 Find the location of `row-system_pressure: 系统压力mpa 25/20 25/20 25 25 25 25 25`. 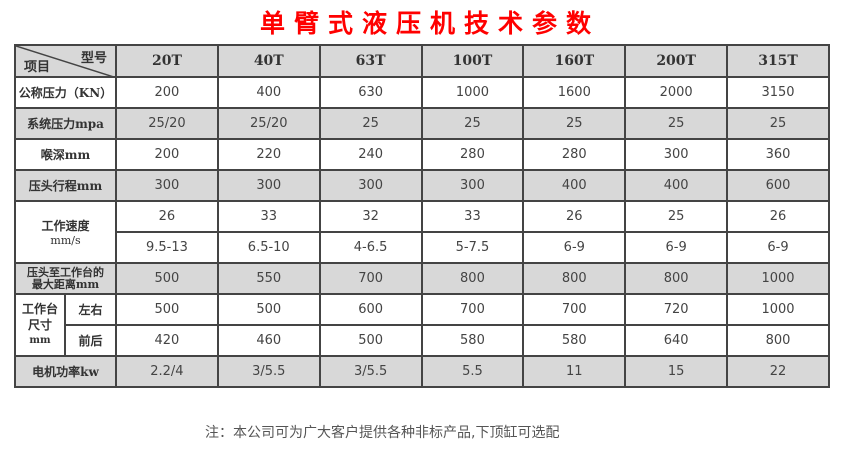

row-system_pressure: 系统压力mpa 25/20 25/20 25 25 25 25 25 is located at coordinates (422, 123).